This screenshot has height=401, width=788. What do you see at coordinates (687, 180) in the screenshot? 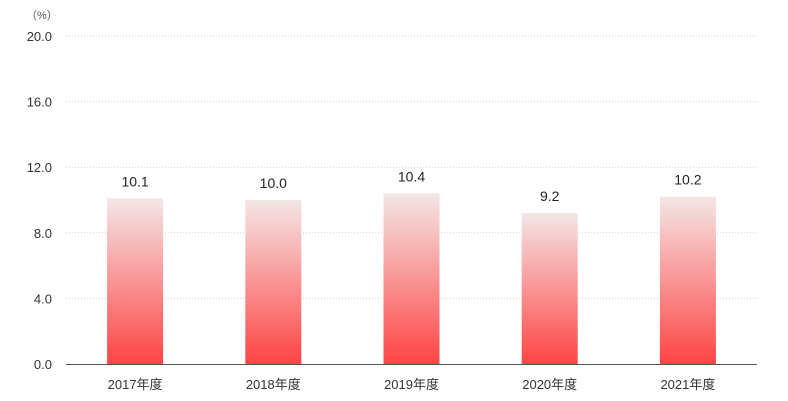
I see `data-label: 10.2` at bounding box center [687, 180].